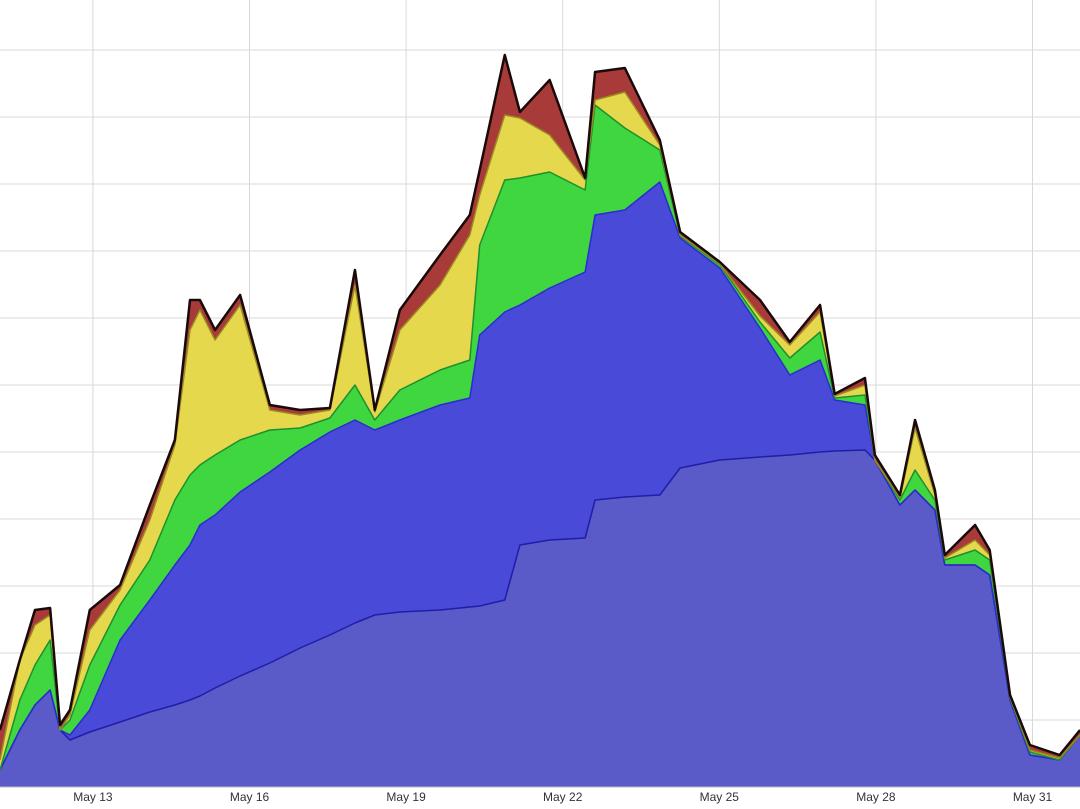 Image resolution: width=1080 pixels, height=809 pixels. What do you see at coordinates (93, 797) in the screenshot?
I see `x-tick-label: May 13` at bounding box center [93, 797].